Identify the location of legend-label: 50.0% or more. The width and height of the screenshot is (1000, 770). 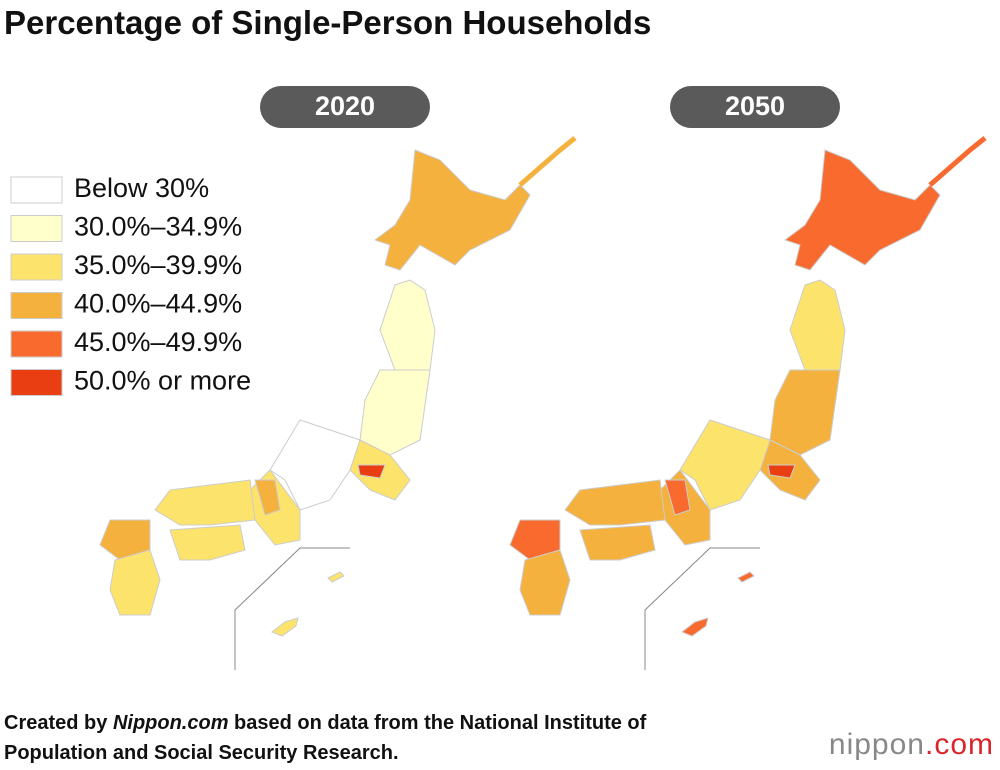
(162, 381).